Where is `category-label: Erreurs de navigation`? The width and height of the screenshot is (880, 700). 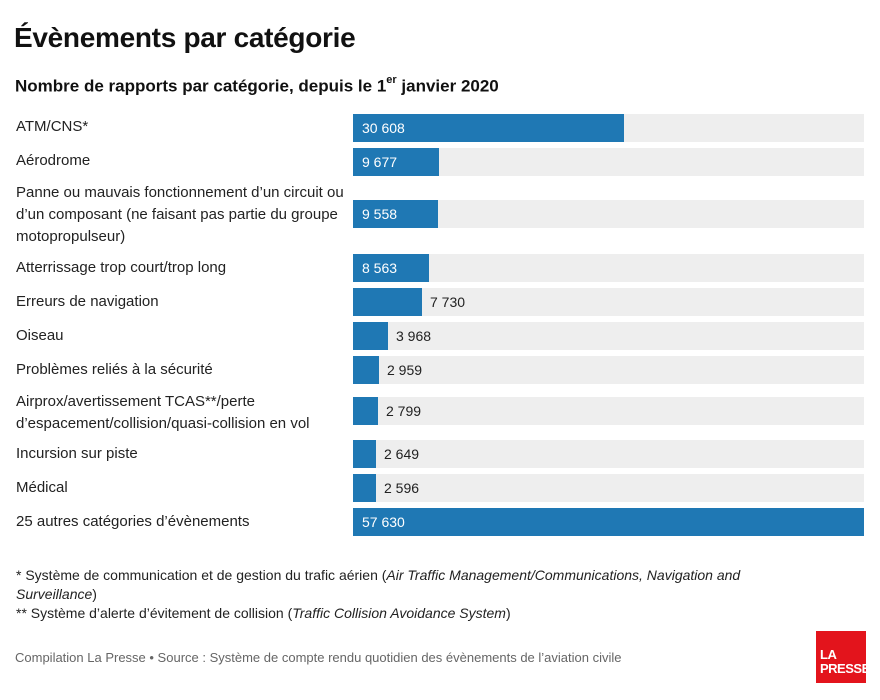 category-label: Erreurs de navigation is located at coordinates (87, 301).